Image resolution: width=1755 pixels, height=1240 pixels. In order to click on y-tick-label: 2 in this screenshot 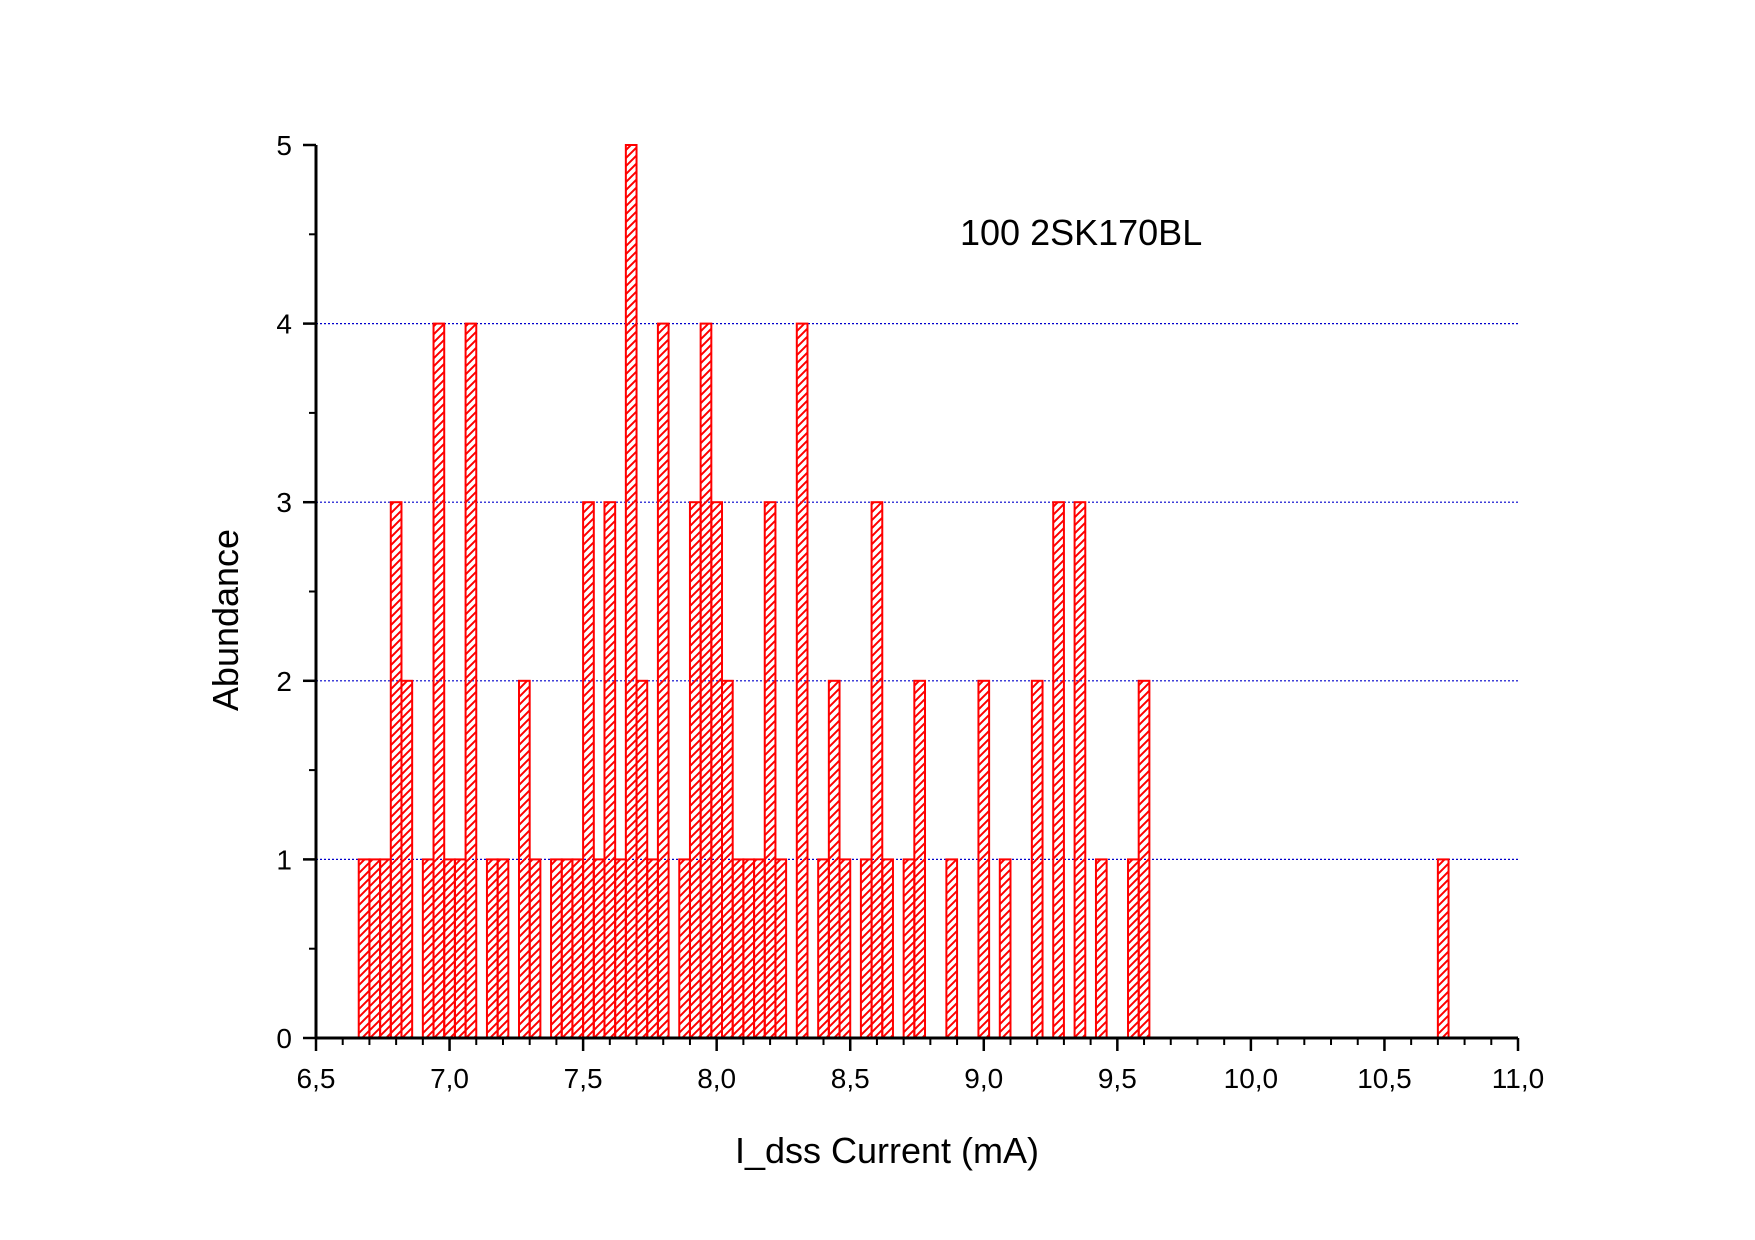, I will do `click(284, 681)`.